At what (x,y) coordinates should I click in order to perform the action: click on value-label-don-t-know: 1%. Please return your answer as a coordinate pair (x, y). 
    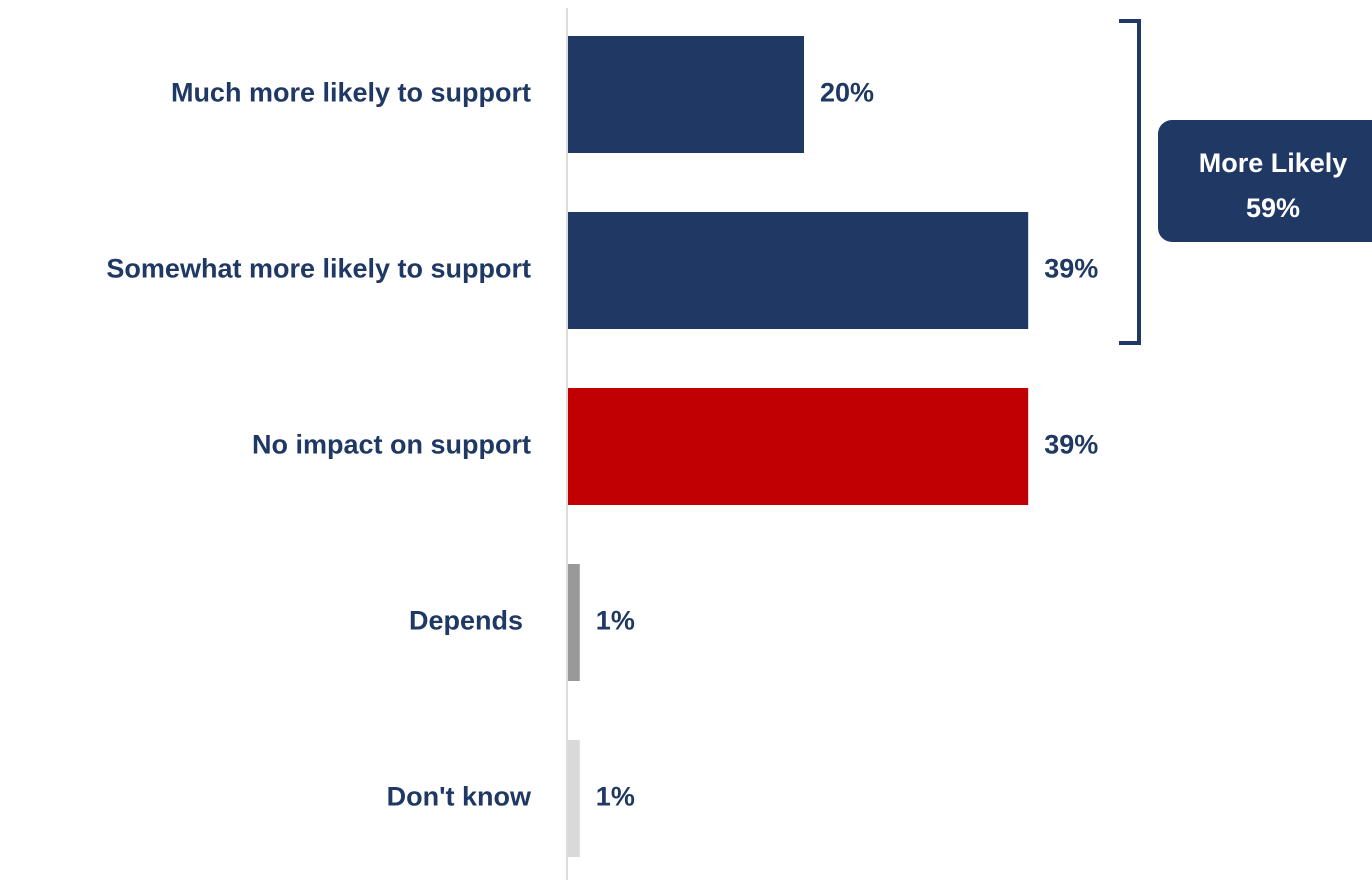
    Looking at the image, I should click on (615, 797).